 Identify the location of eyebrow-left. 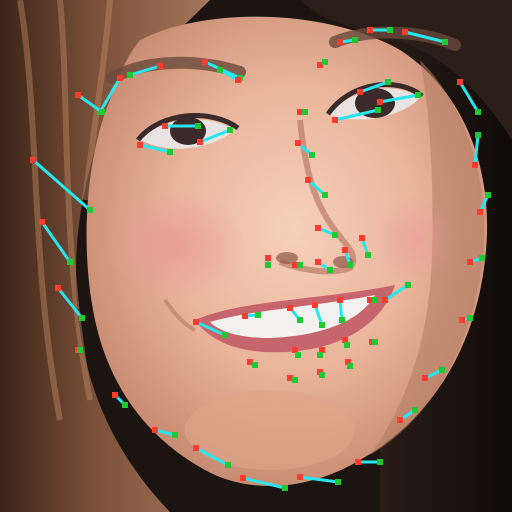
(176, 70).